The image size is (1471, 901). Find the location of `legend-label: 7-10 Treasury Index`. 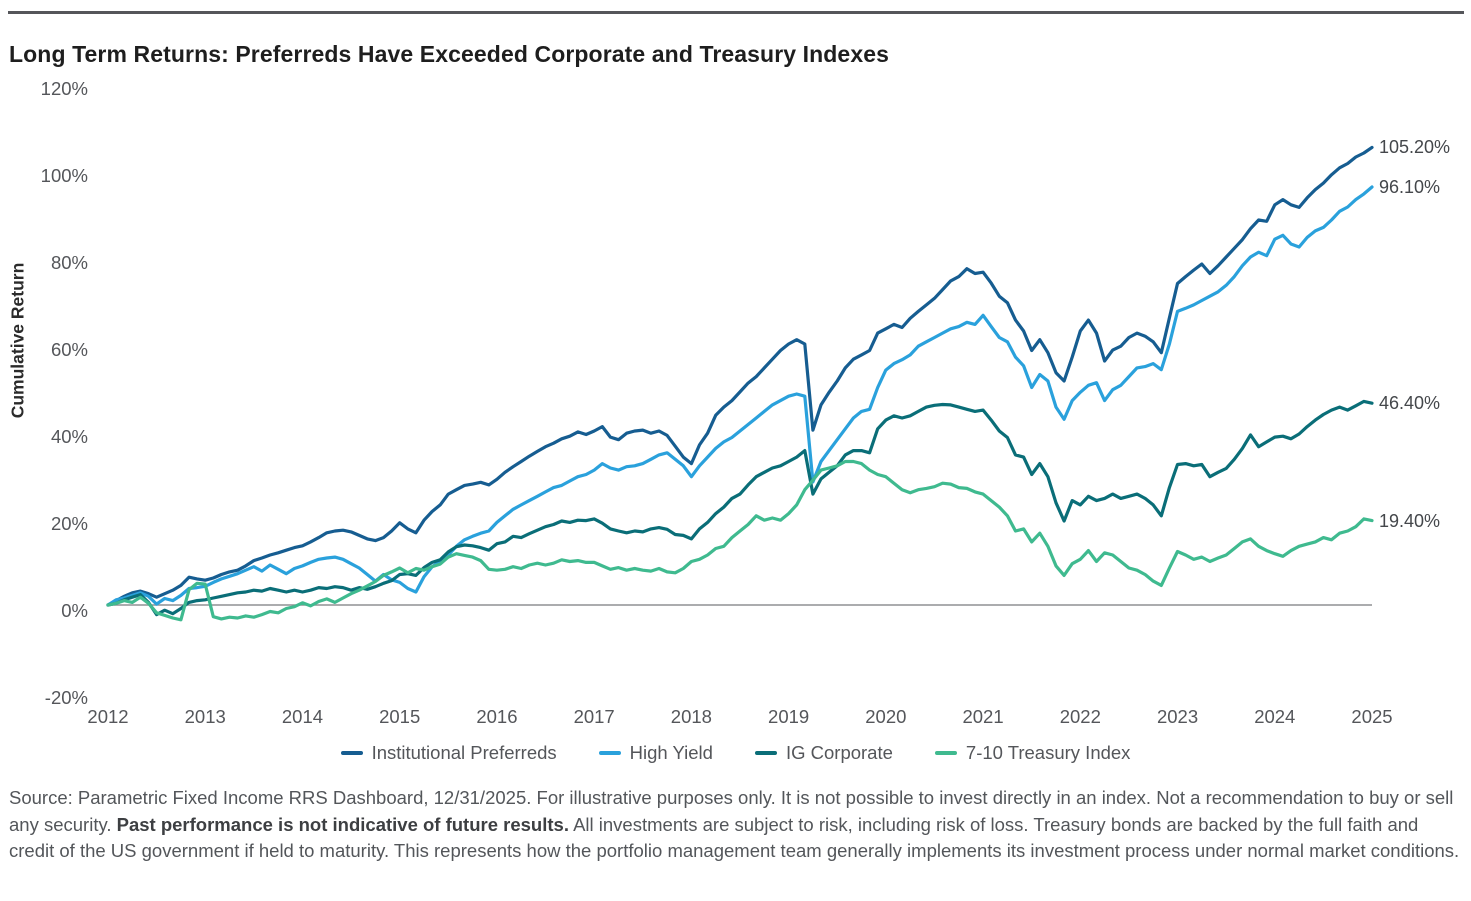

legend-label: 7-10 Treasury Index is located at coordinates (1048, 752).